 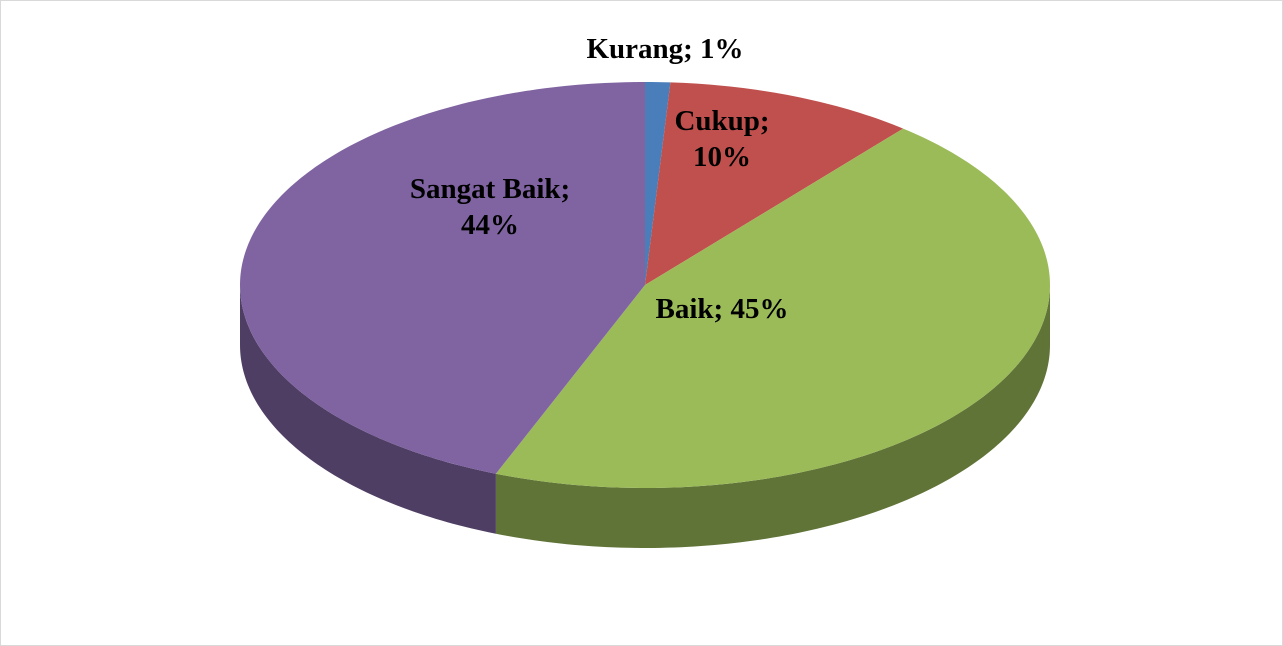 I want to click on data-label-line: Sangat Baik;, so click(x=490, y=189).